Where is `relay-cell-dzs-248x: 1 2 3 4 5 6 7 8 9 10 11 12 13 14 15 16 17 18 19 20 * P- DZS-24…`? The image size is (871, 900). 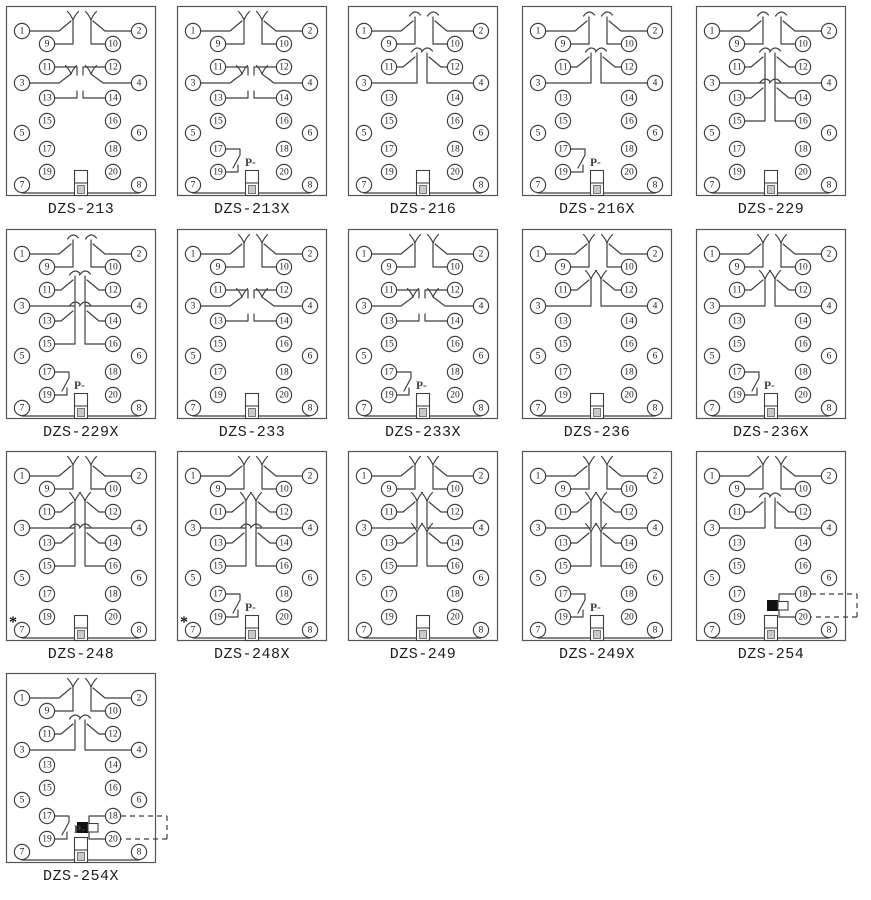
relay-cell-dzs-248x: 1 2 3 4 5 6 7 8 9 10 11 12 13 14 15 16 17 18 19 20 * P- DZS-24… is located at coordinates (261, 556).